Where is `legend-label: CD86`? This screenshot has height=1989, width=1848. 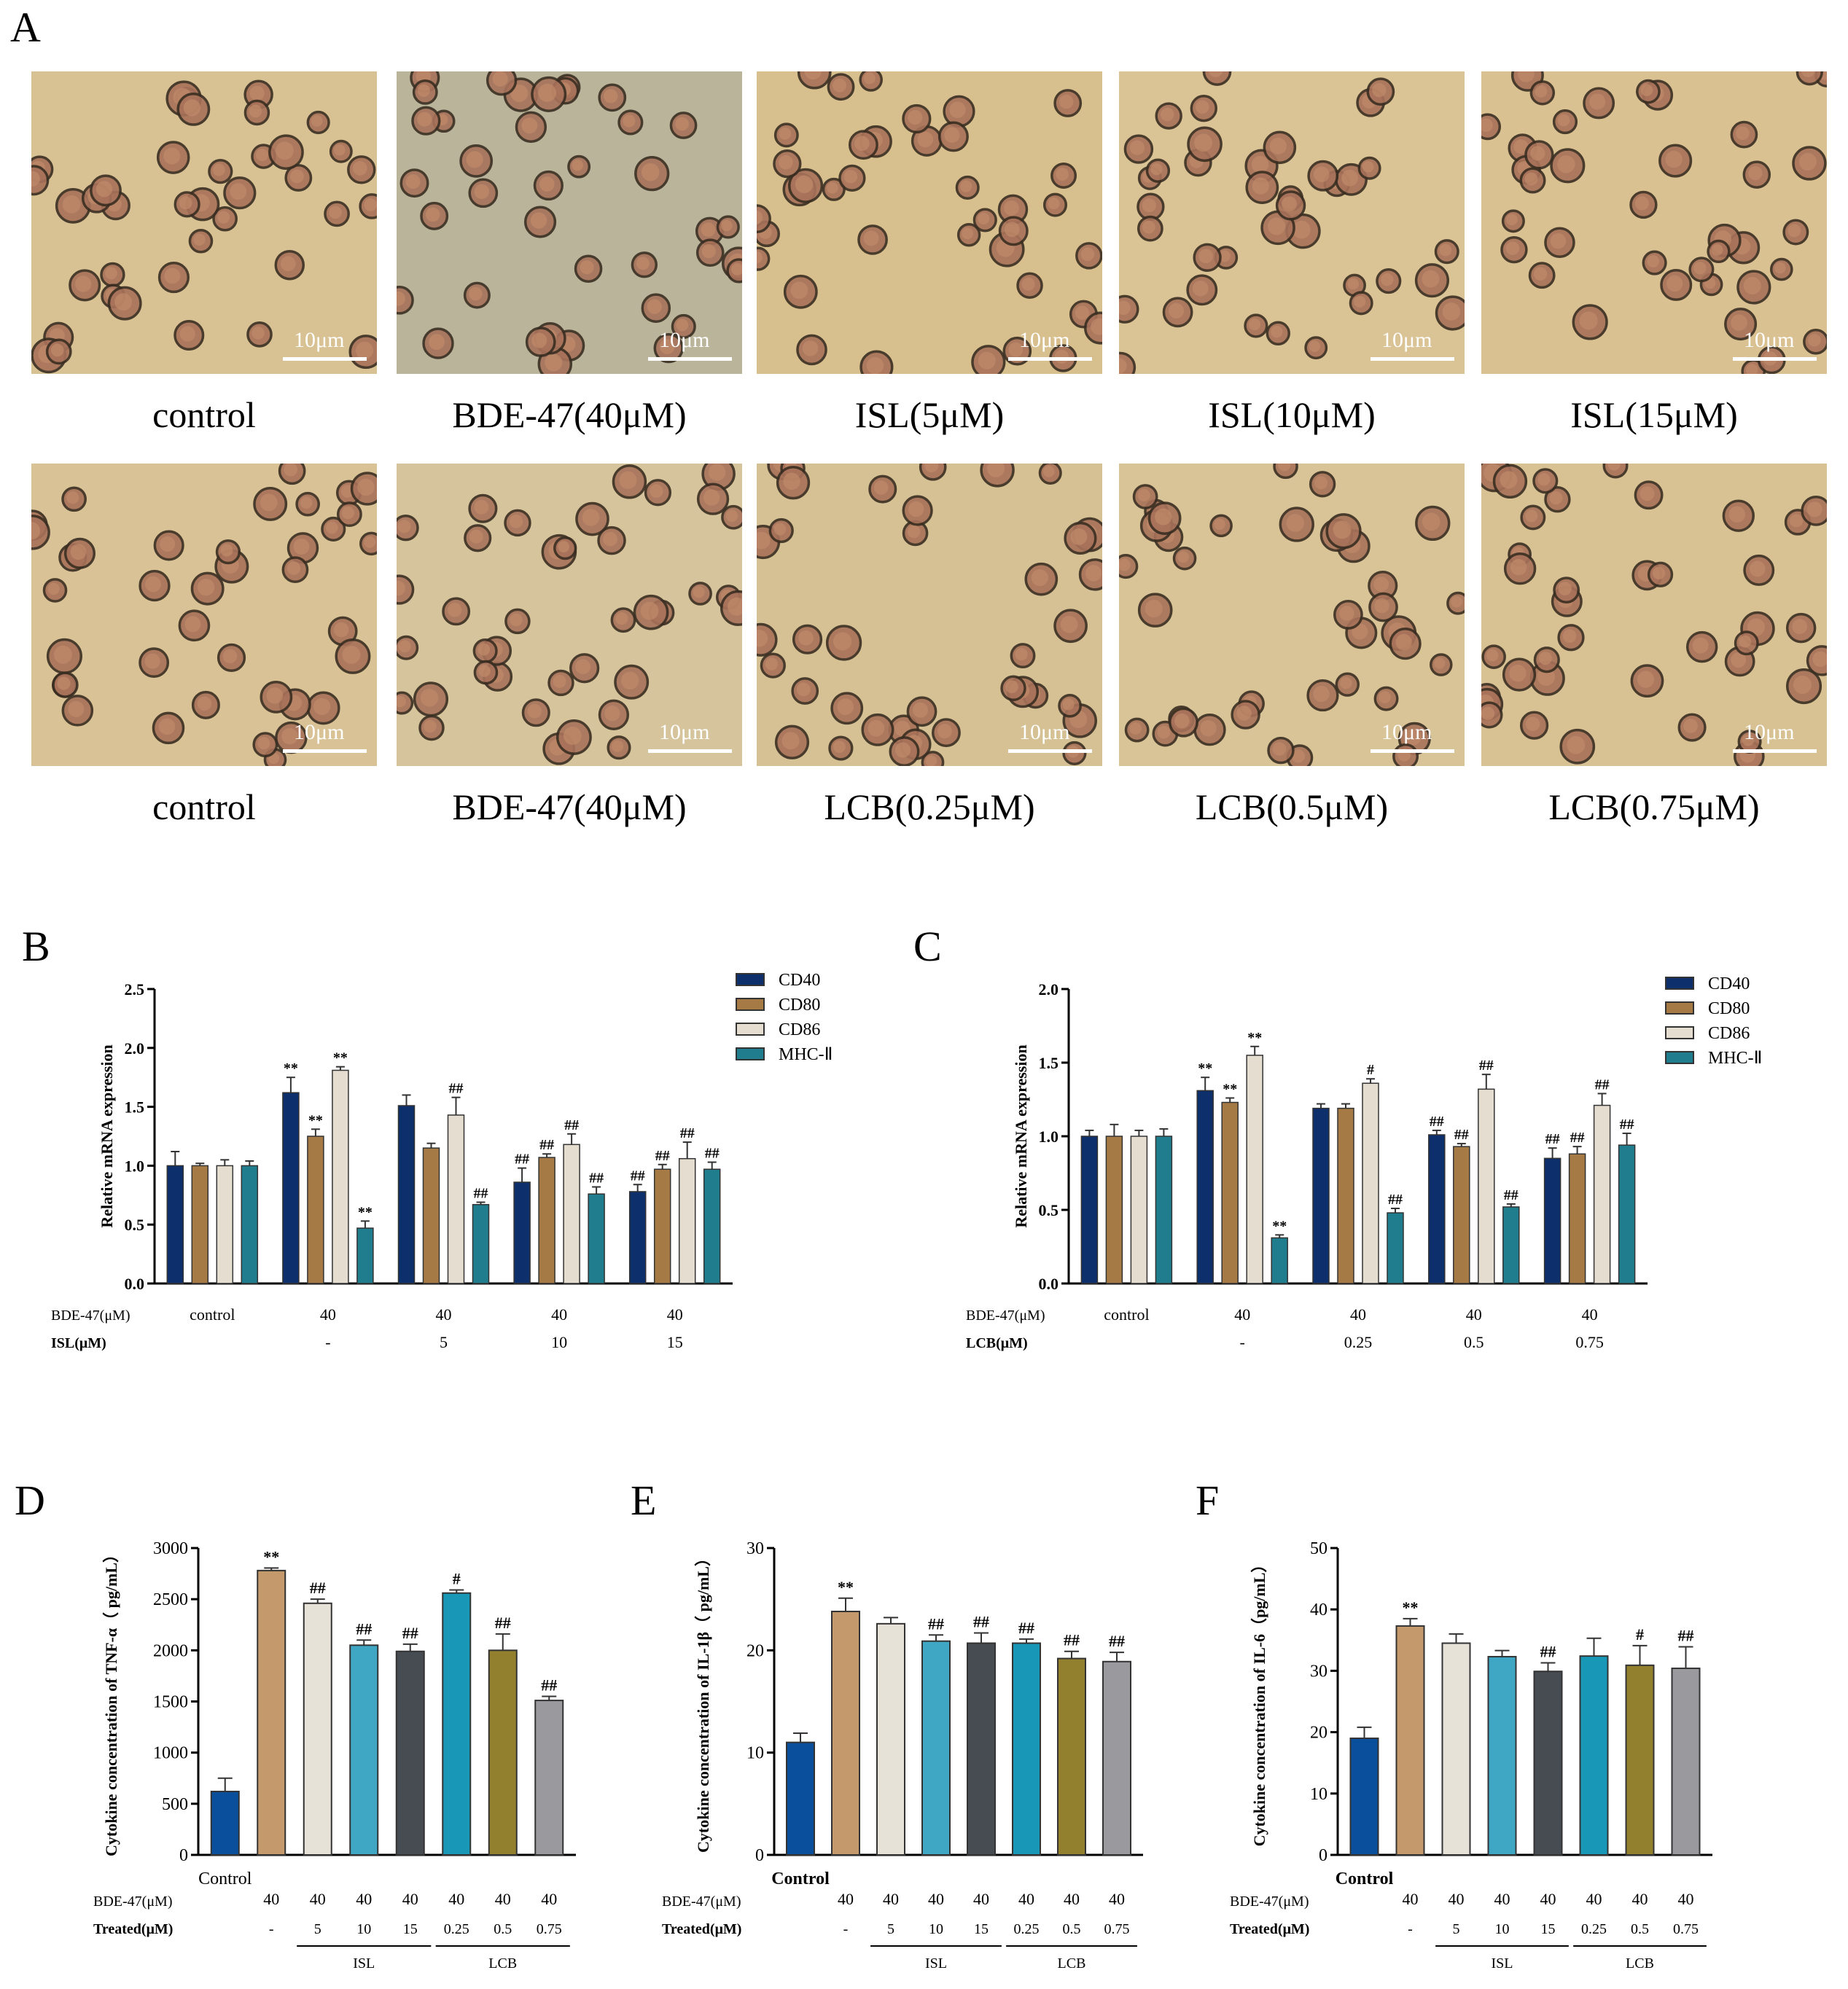 legend-label: CD86 is located at coordinates (1729, 1033).